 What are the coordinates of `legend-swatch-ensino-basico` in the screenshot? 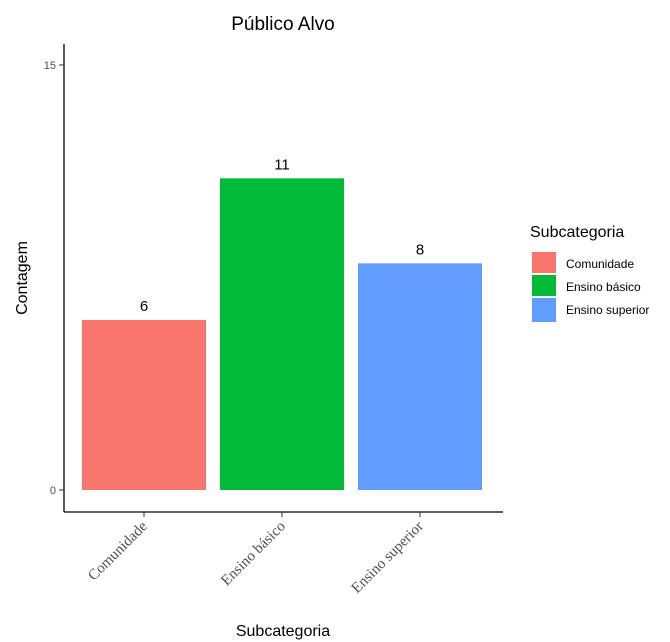 It's located at (544, 287).